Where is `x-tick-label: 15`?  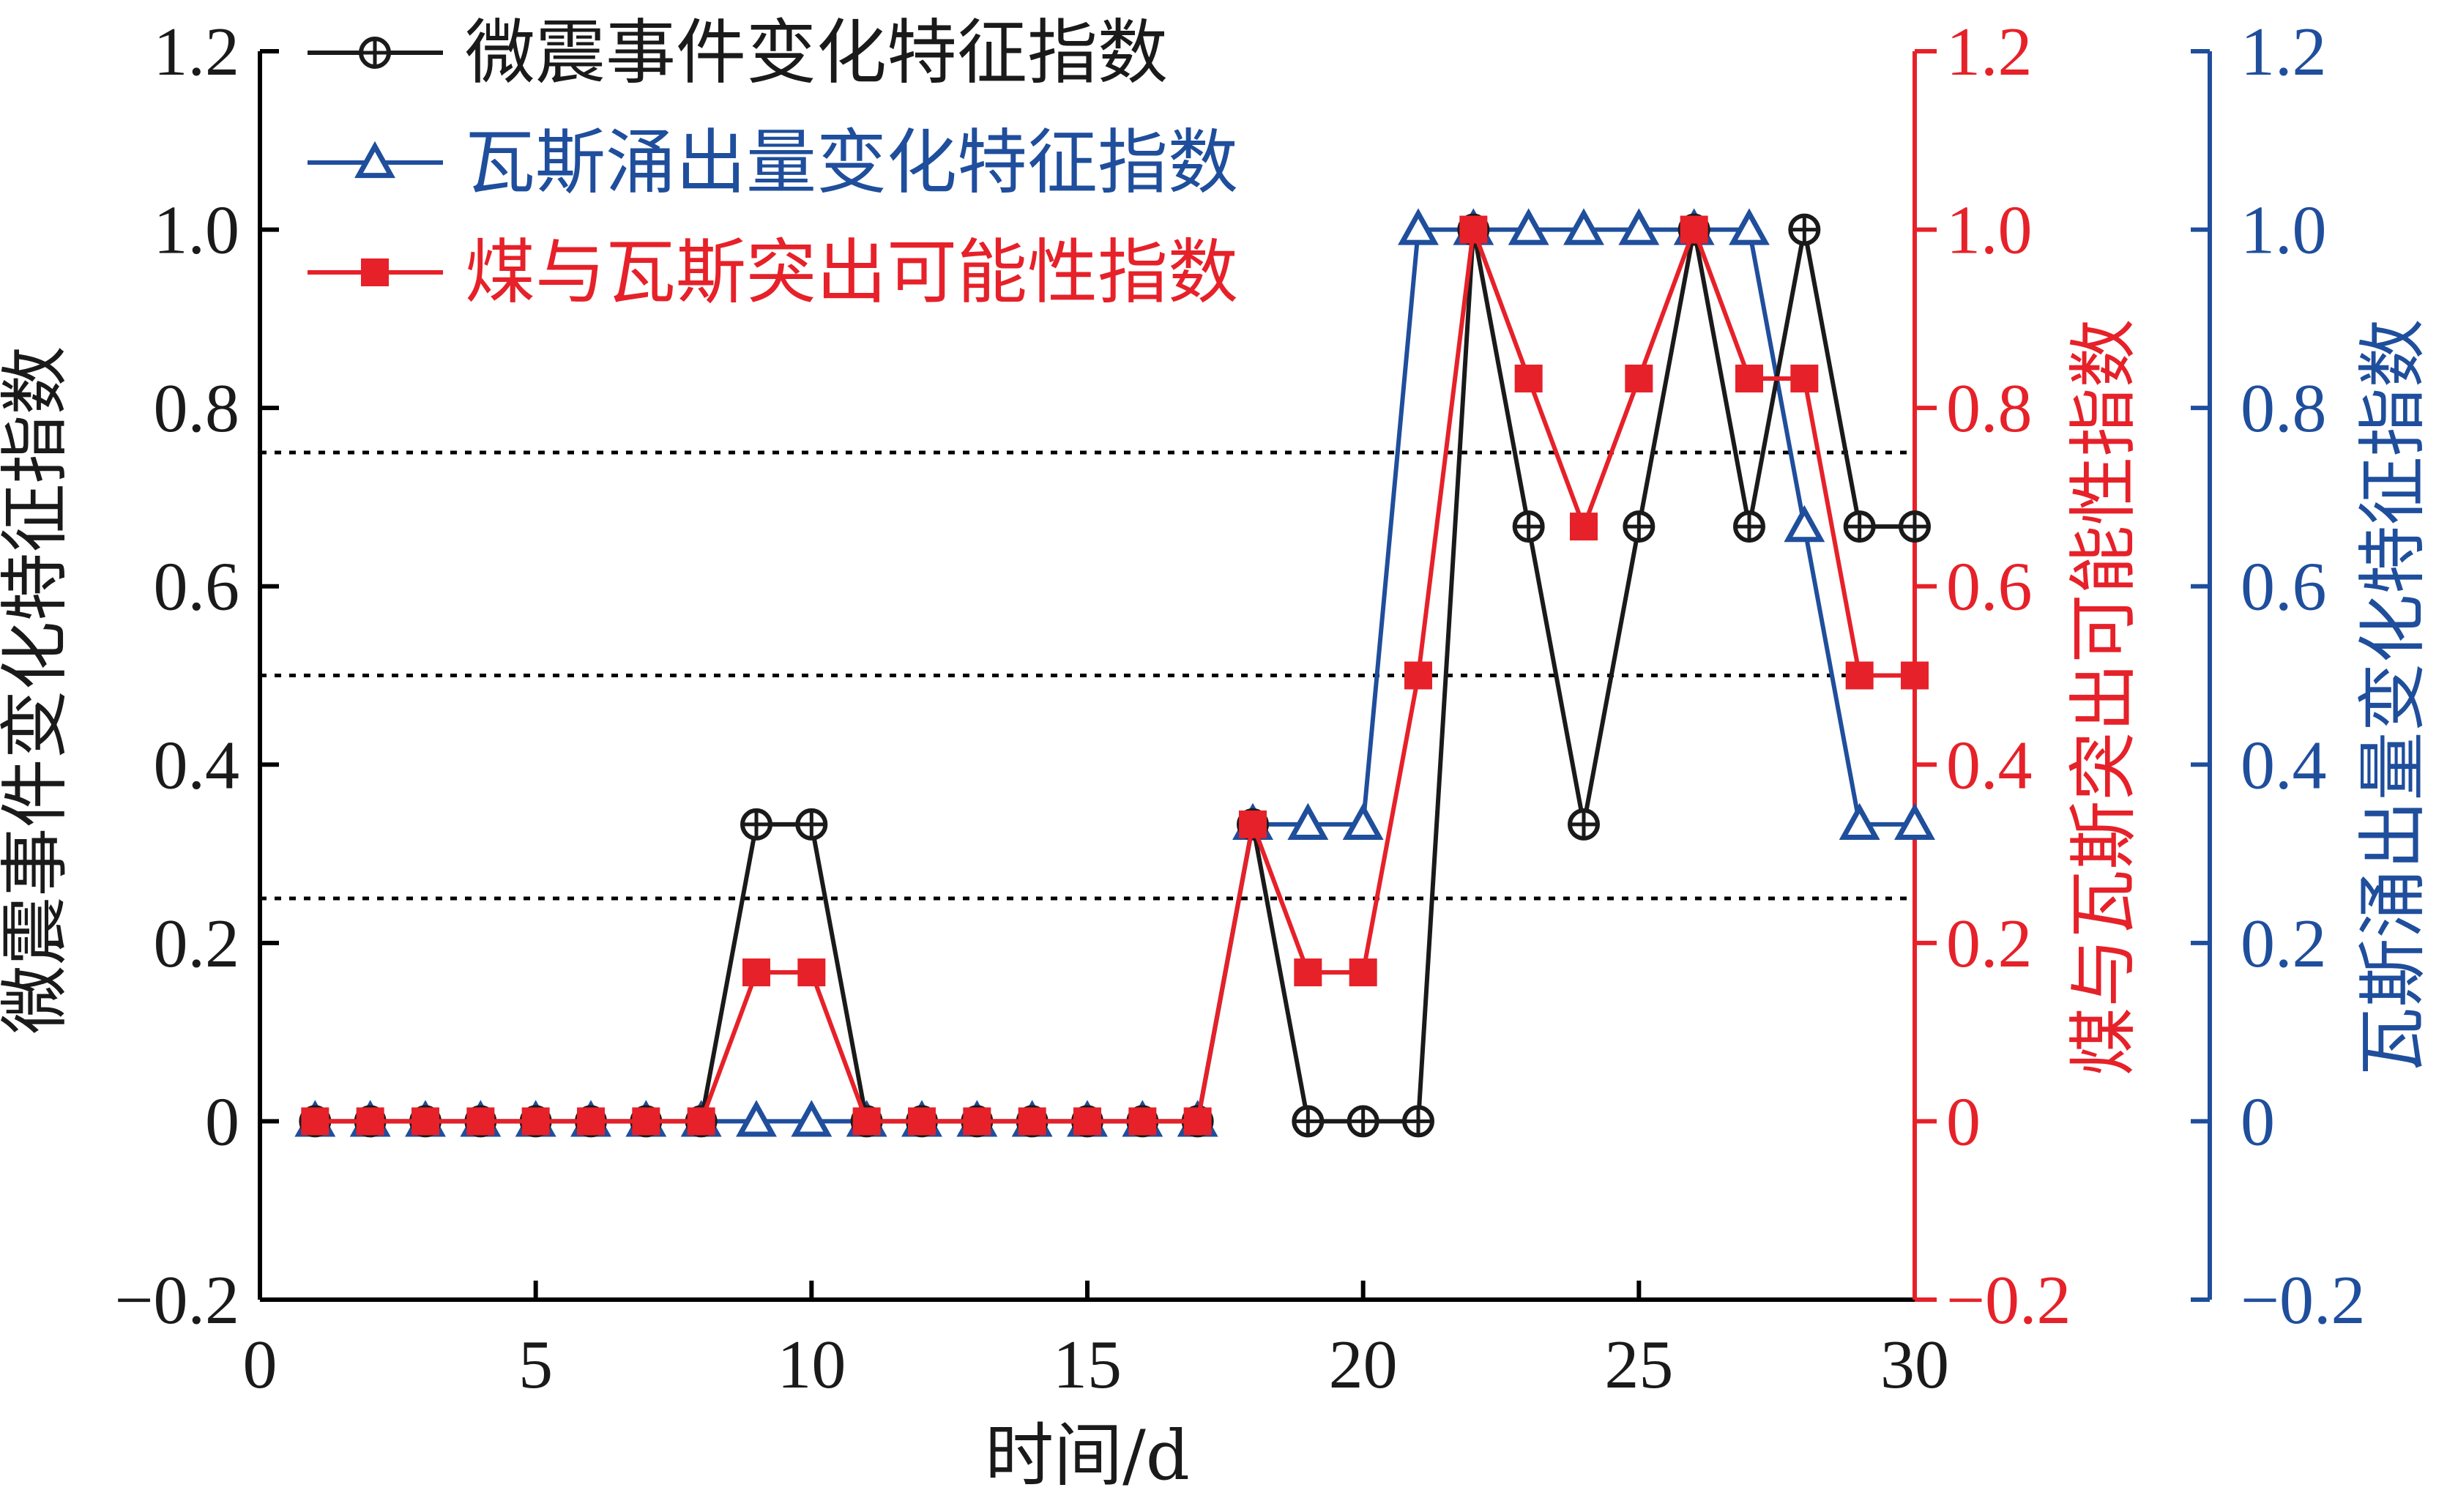
x-tick-label: 15 is located at coordinates (1087, 1365).